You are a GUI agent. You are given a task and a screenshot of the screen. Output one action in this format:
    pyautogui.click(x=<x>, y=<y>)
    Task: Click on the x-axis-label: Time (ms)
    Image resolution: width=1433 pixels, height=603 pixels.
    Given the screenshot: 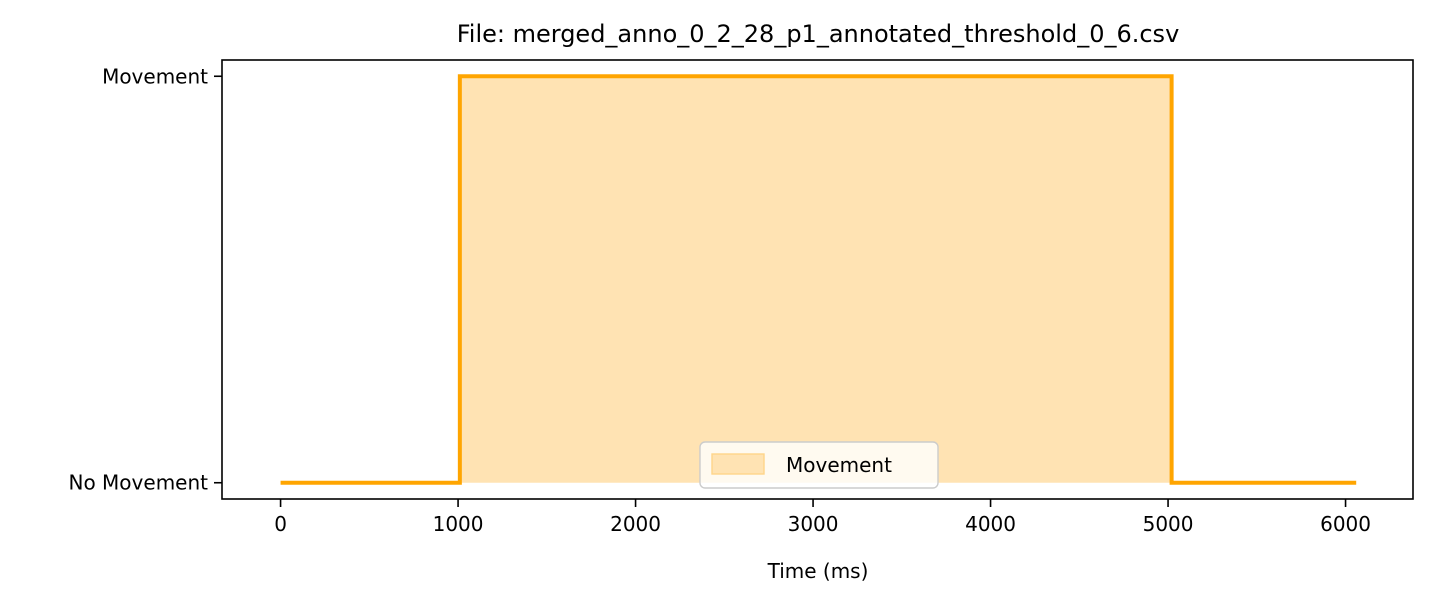 What is the action you would take?
    pyautogui.click(x=818, y=571)
    